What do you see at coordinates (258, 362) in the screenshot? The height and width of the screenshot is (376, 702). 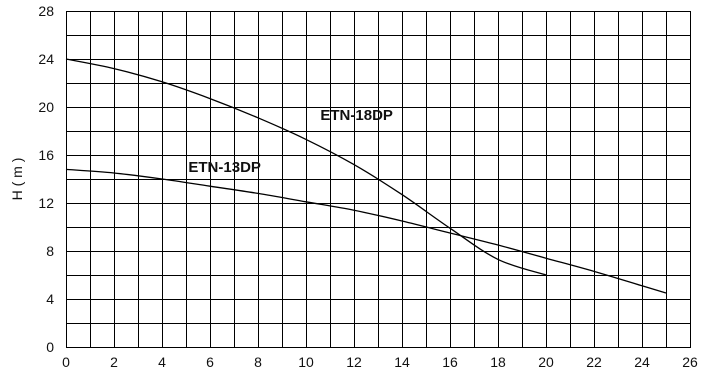 I see `x-tick-label: 8` at bounding box center [258, 362].